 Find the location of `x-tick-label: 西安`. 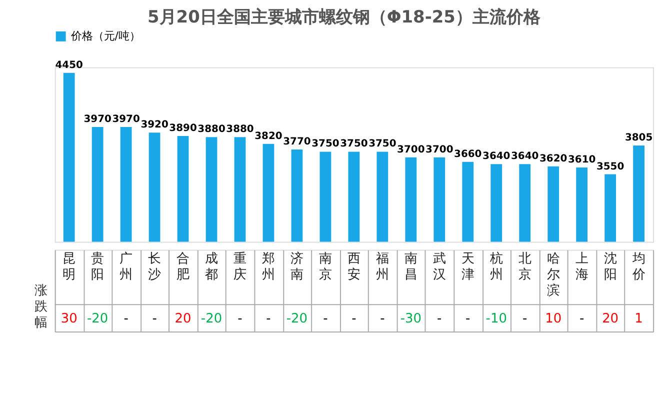

x-tick-label: 西安 is located at coordinates (353, 267).